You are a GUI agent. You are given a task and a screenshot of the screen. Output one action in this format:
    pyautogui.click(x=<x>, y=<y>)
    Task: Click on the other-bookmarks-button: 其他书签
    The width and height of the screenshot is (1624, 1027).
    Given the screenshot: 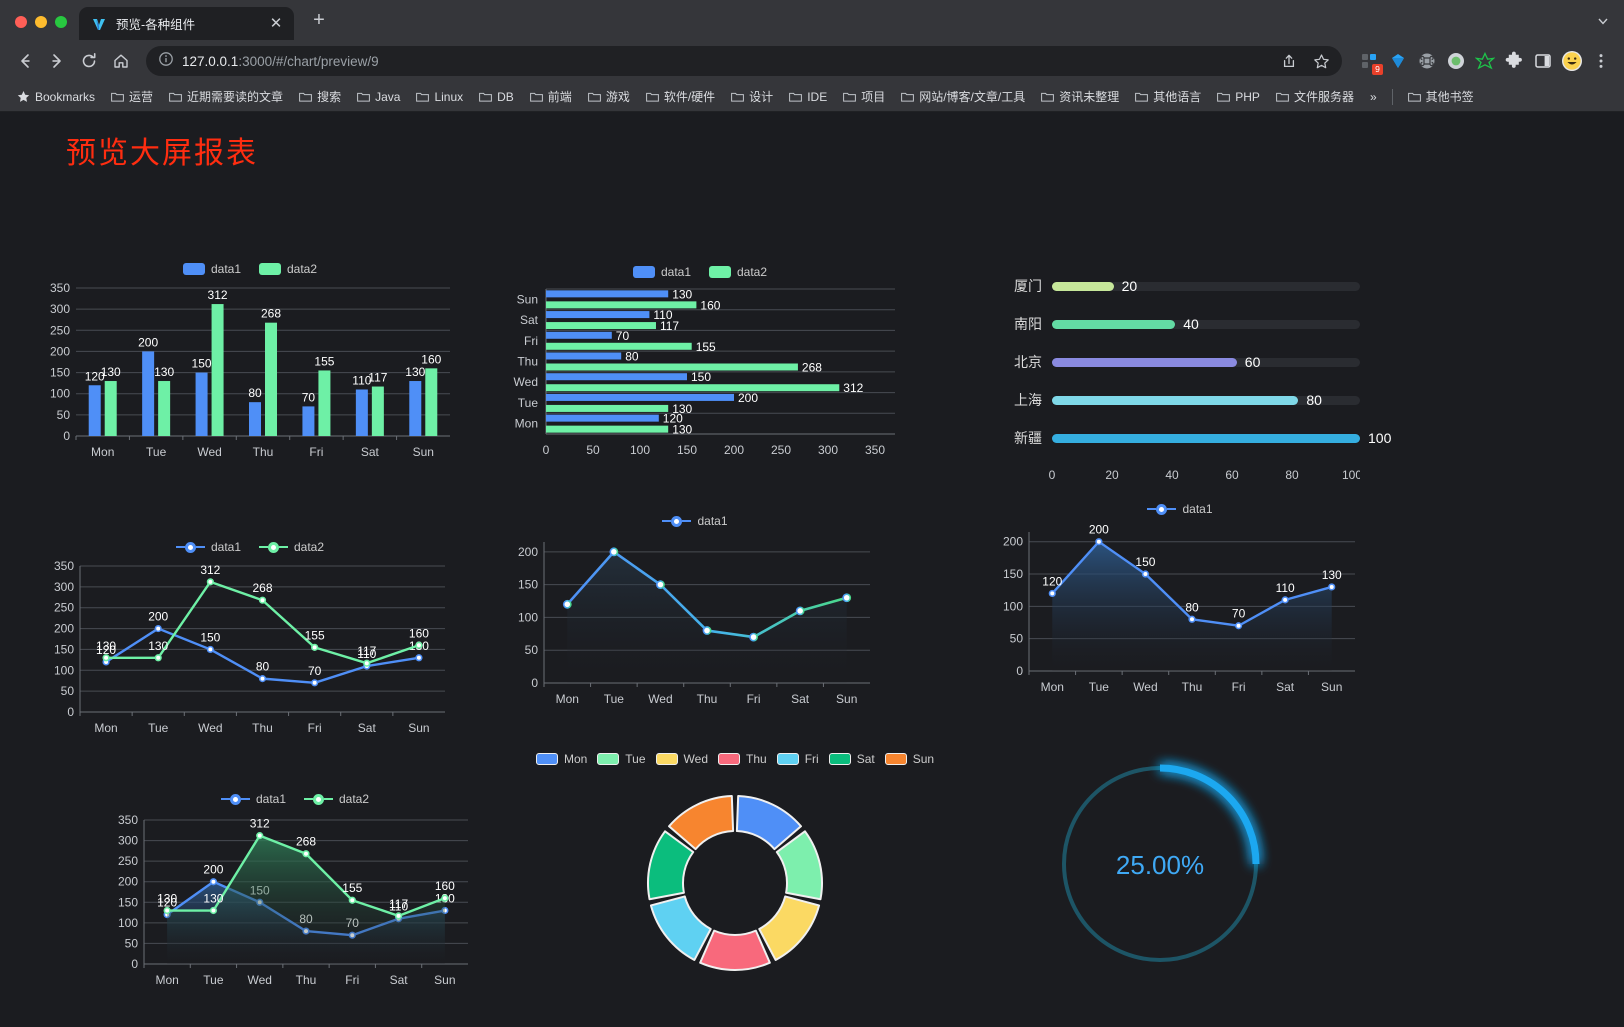 What is the action you would take?
    pyautogui.click(x=1441, y=96)
    